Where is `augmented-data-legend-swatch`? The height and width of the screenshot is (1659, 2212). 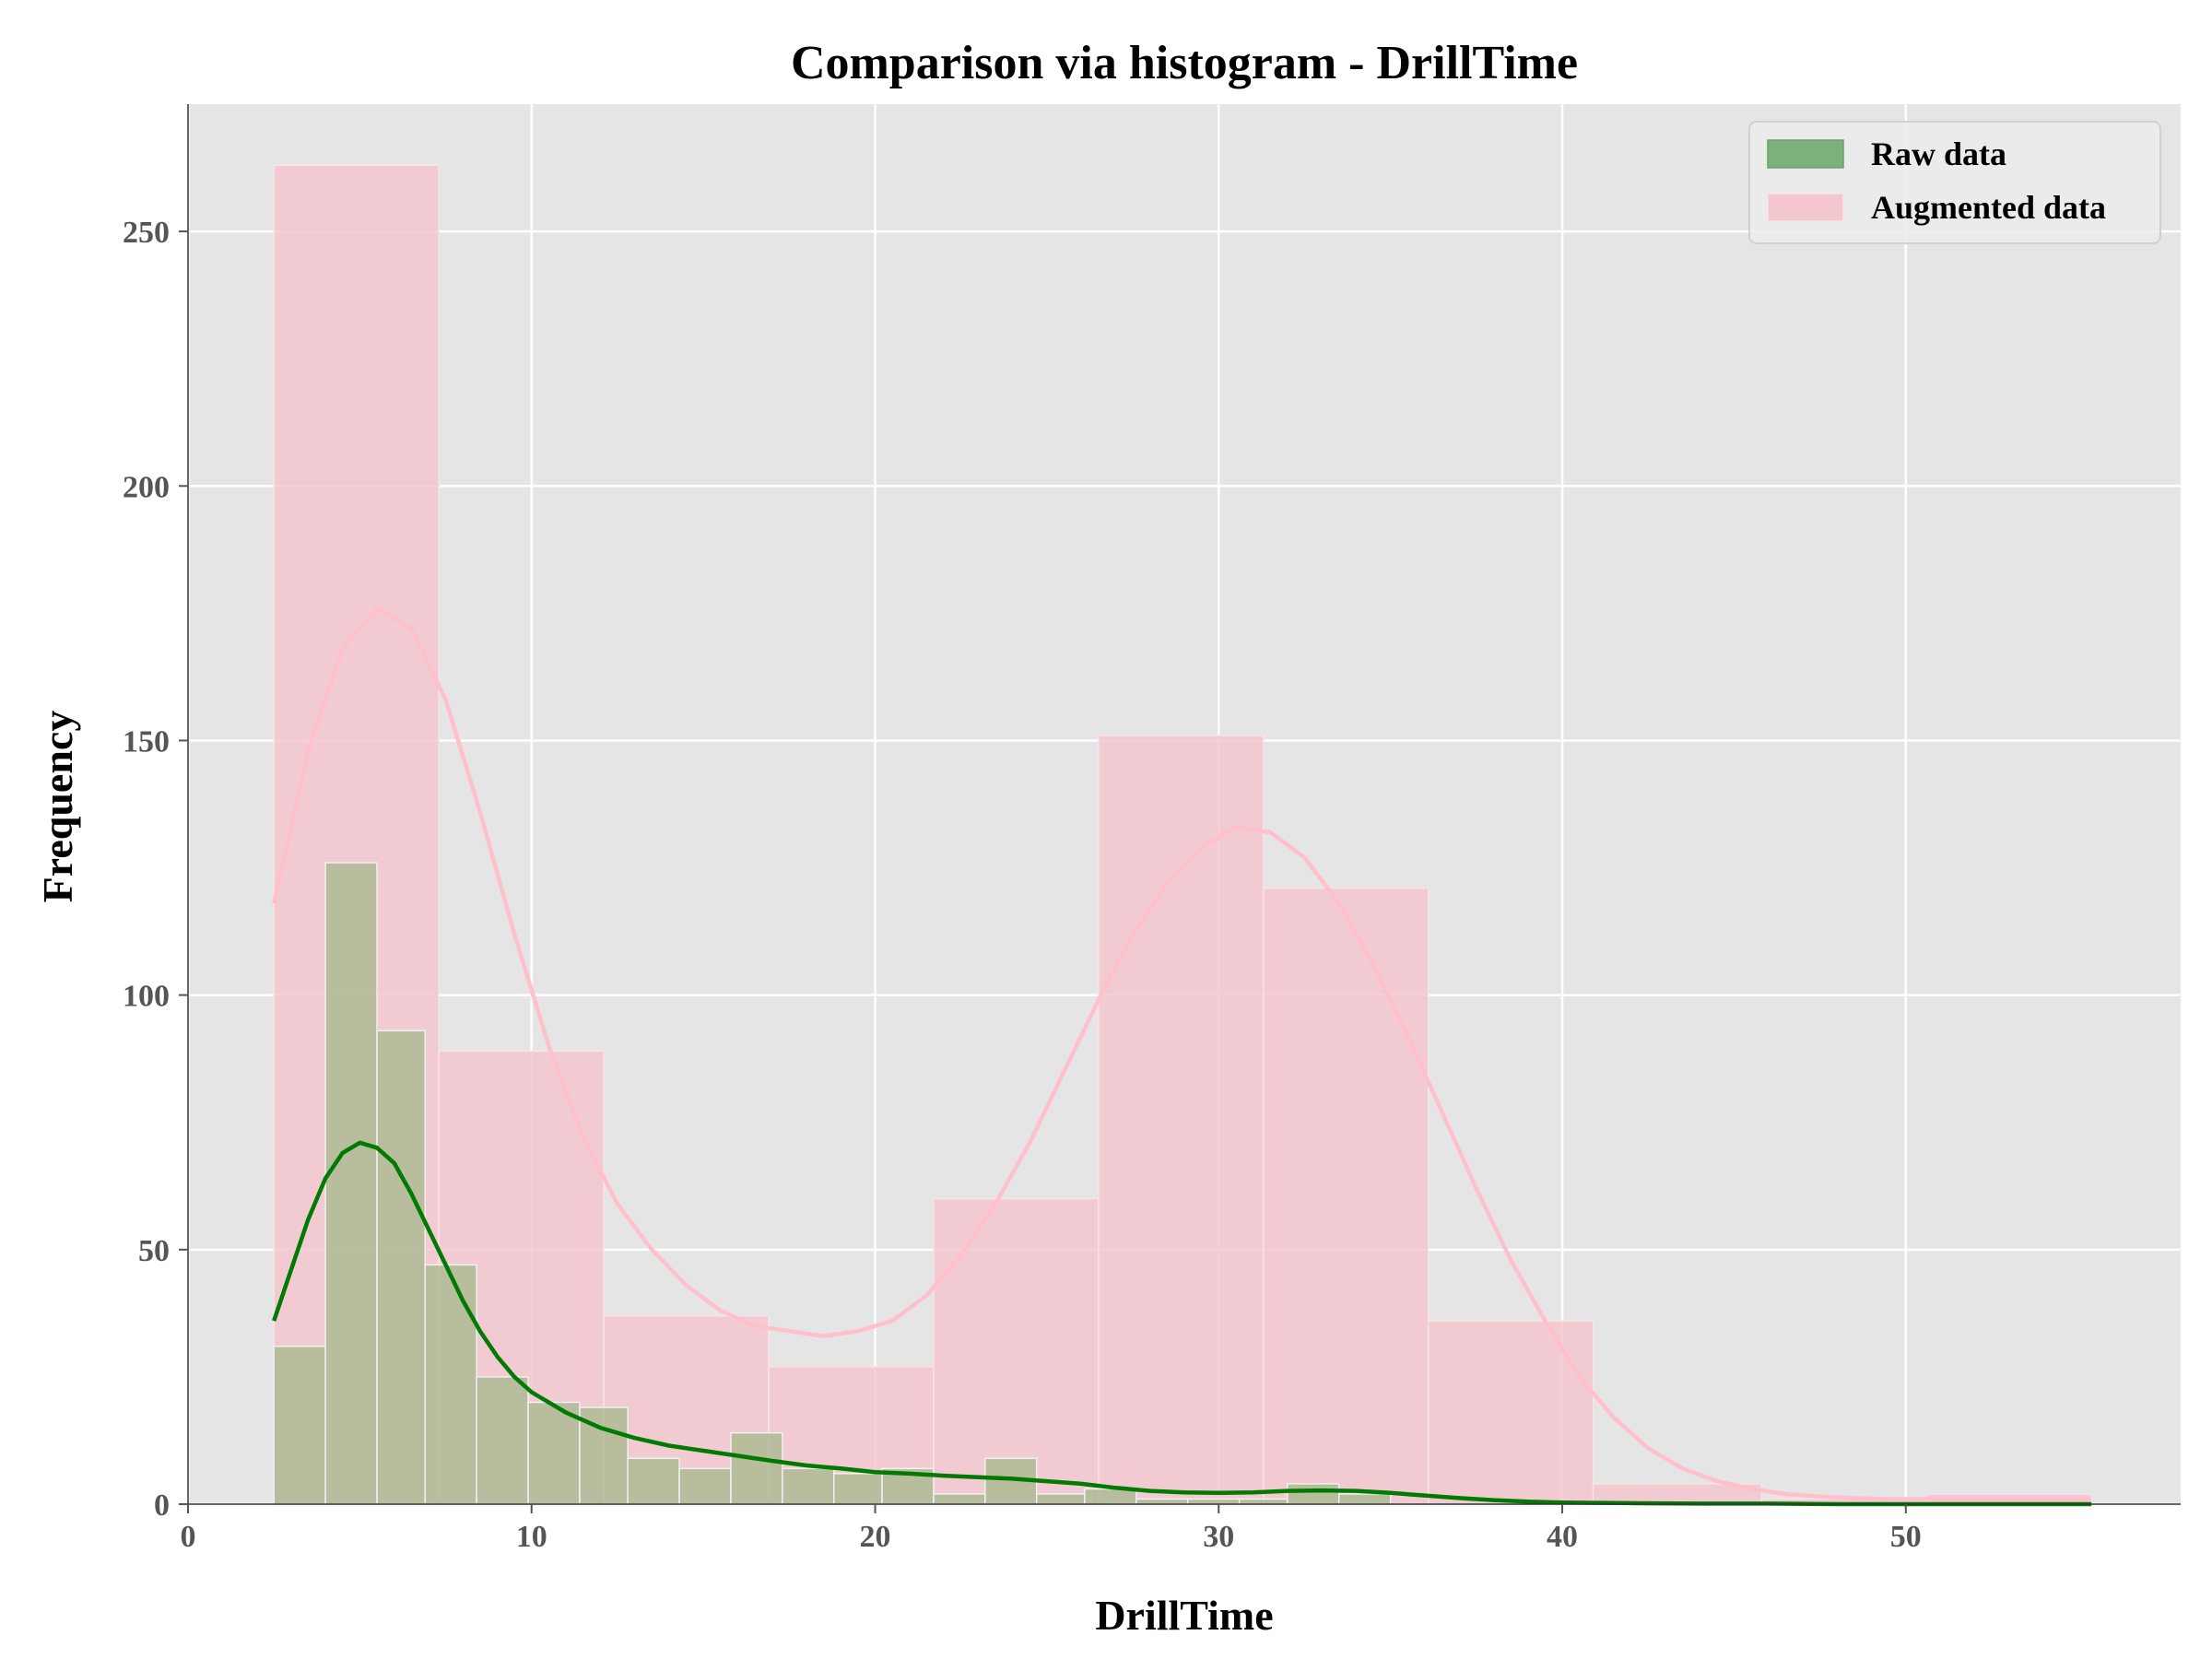 augmented-data-legend-swatch is located at coordinates (1805, 207).